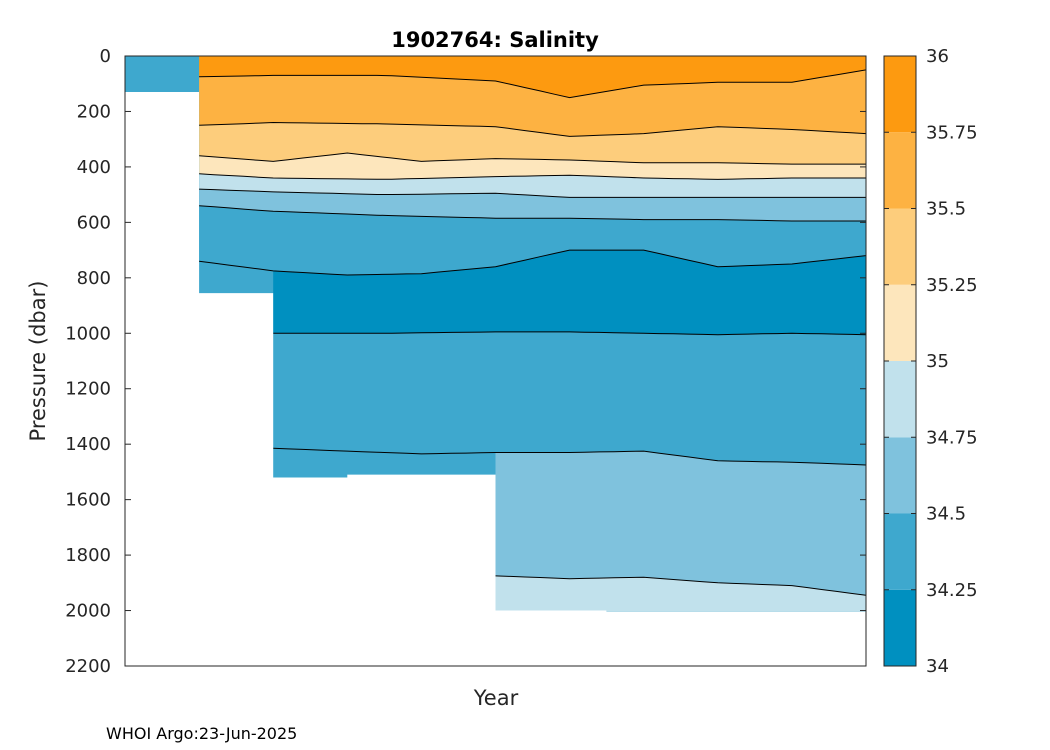  I want to click on colorbar-tick-label: 34.75, so click(952, 437).